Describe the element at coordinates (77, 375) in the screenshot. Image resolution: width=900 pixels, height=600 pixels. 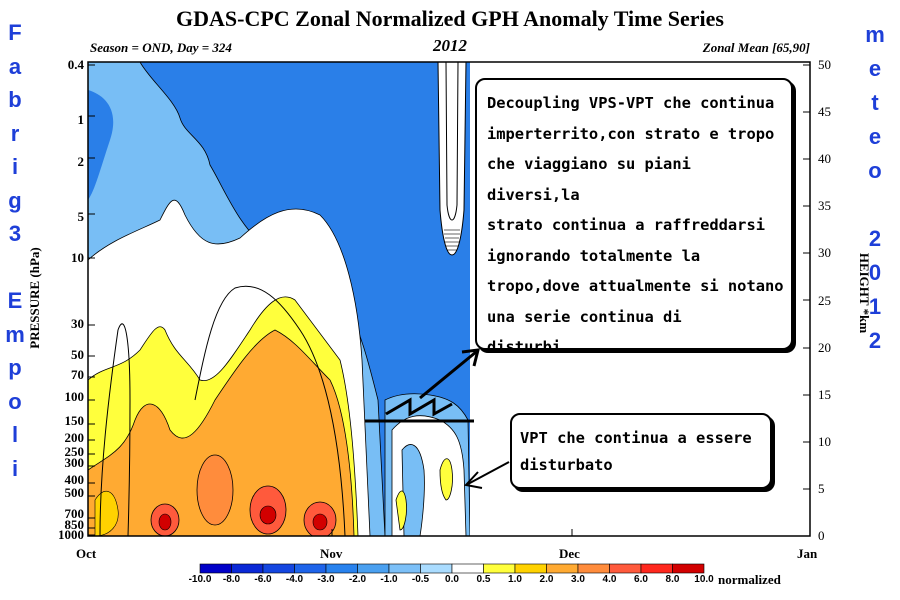
I see `y-tick-label: 70` at that location.